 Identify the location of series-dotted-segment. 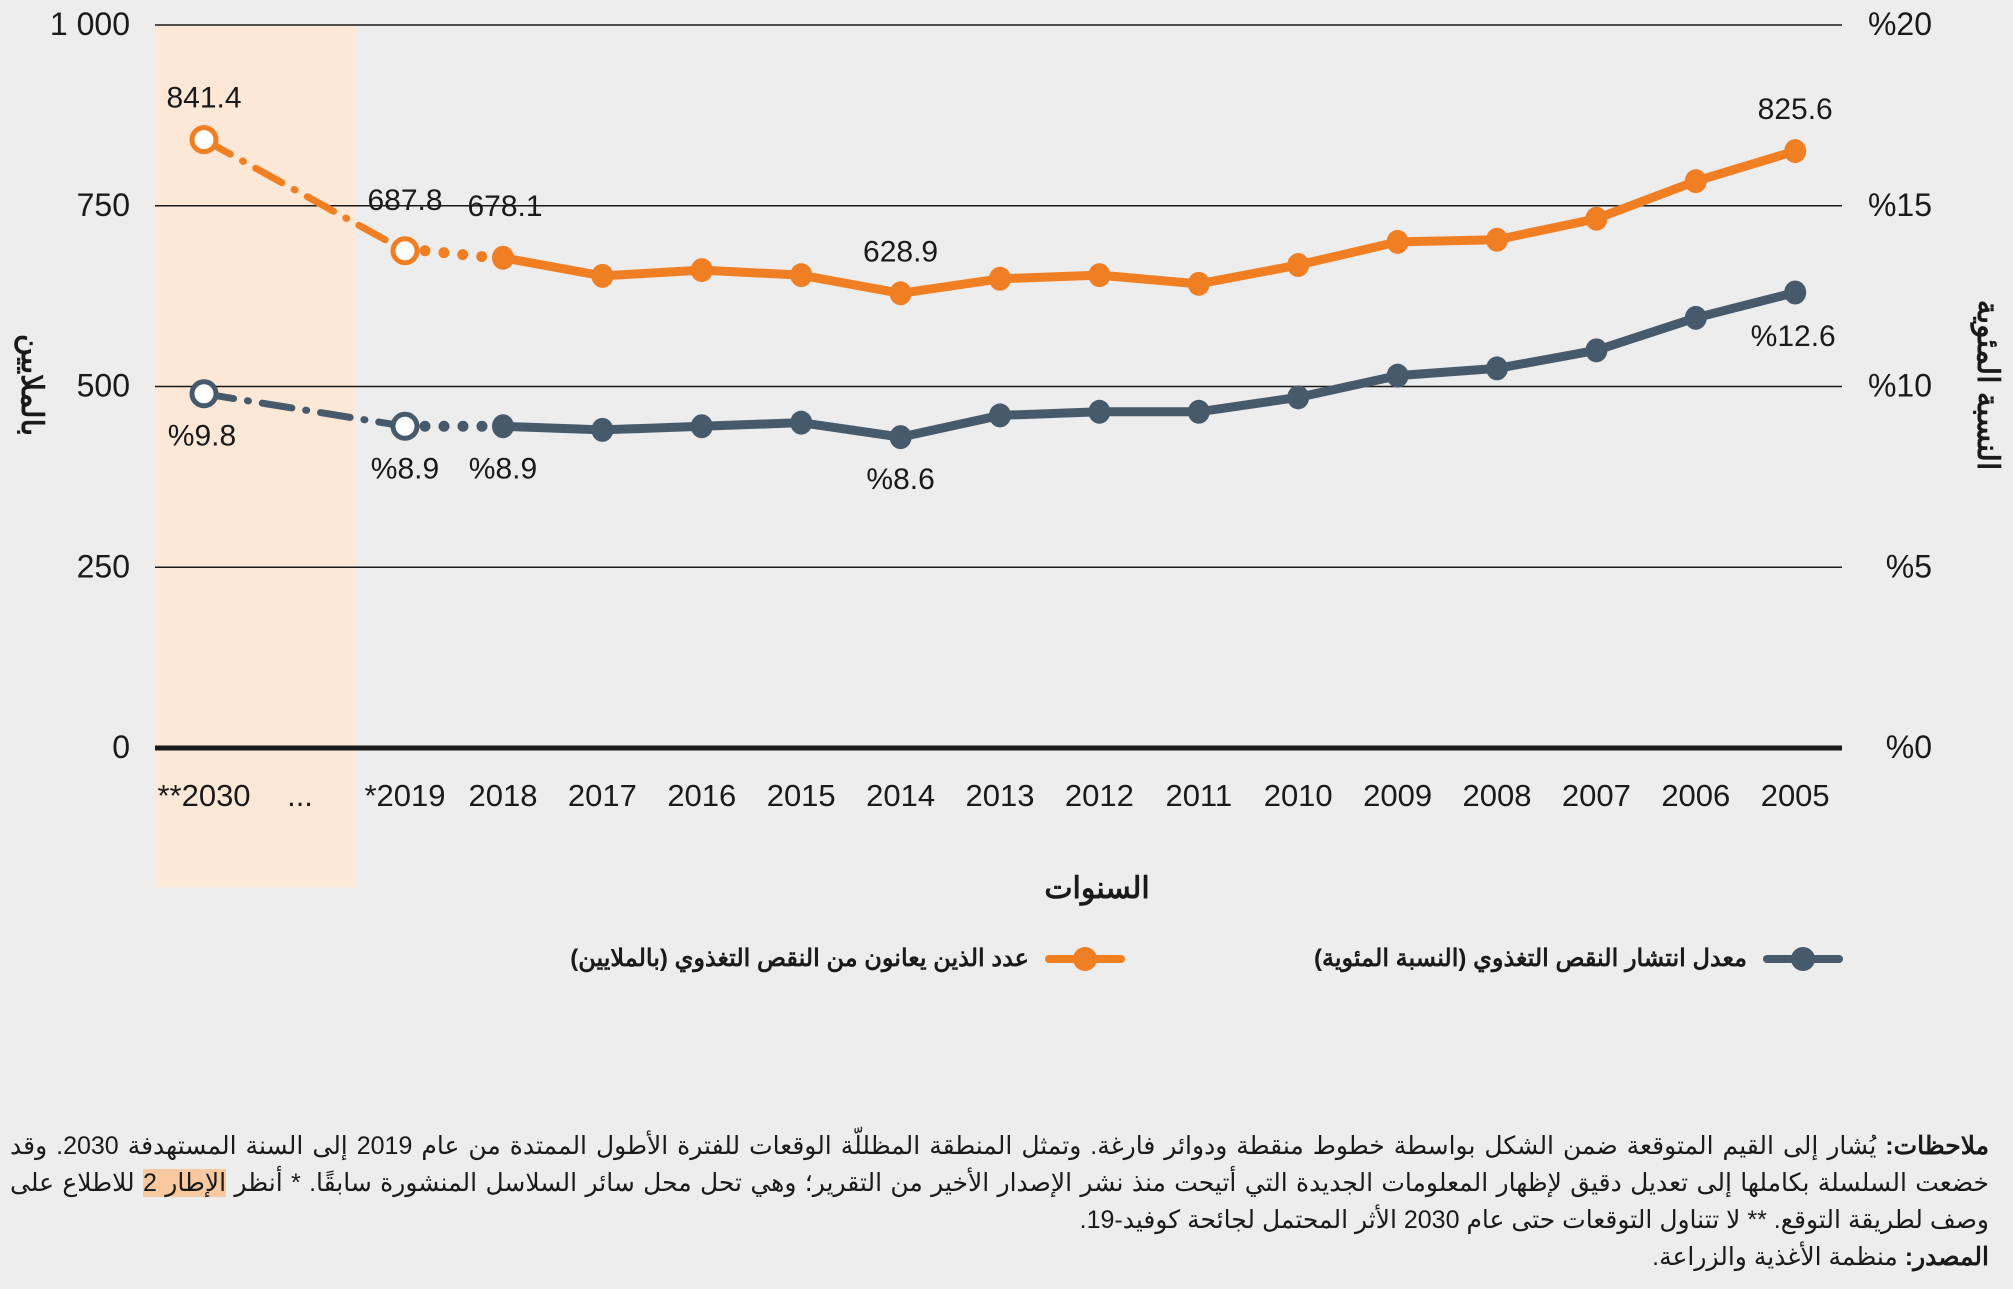
(459, 254).